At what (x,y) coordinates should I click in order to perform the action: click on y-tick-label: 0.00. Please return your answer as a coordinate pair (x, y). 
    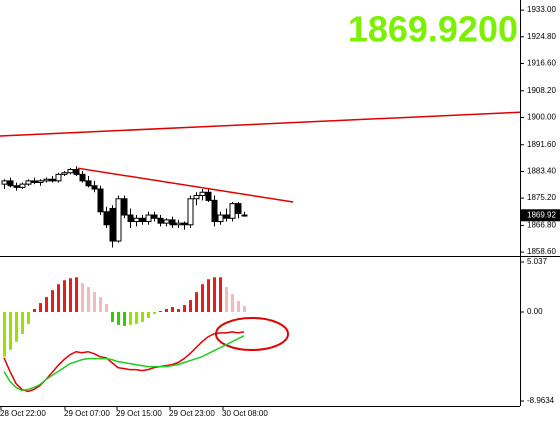
    Looking at the image, I should click on (535, 311).